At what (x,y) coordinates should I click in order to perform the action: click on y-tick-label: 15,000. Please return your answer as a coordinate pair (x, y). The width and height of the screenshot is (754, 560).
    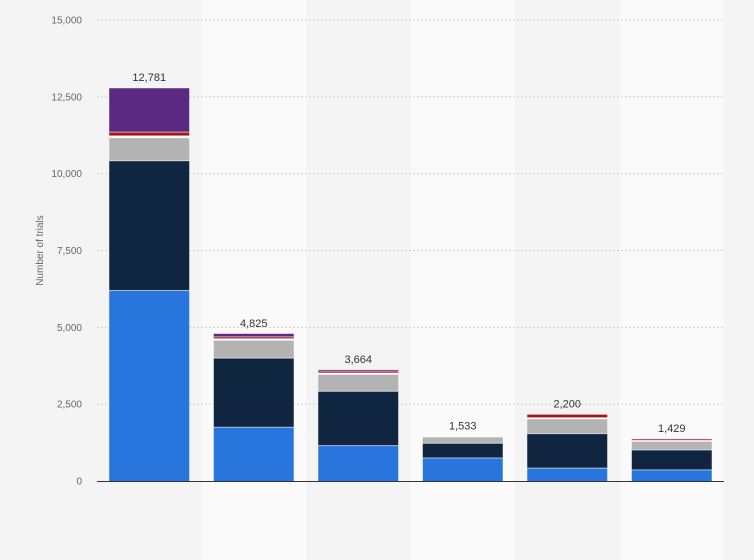
    Looking at the image, I should click on (66, 21).